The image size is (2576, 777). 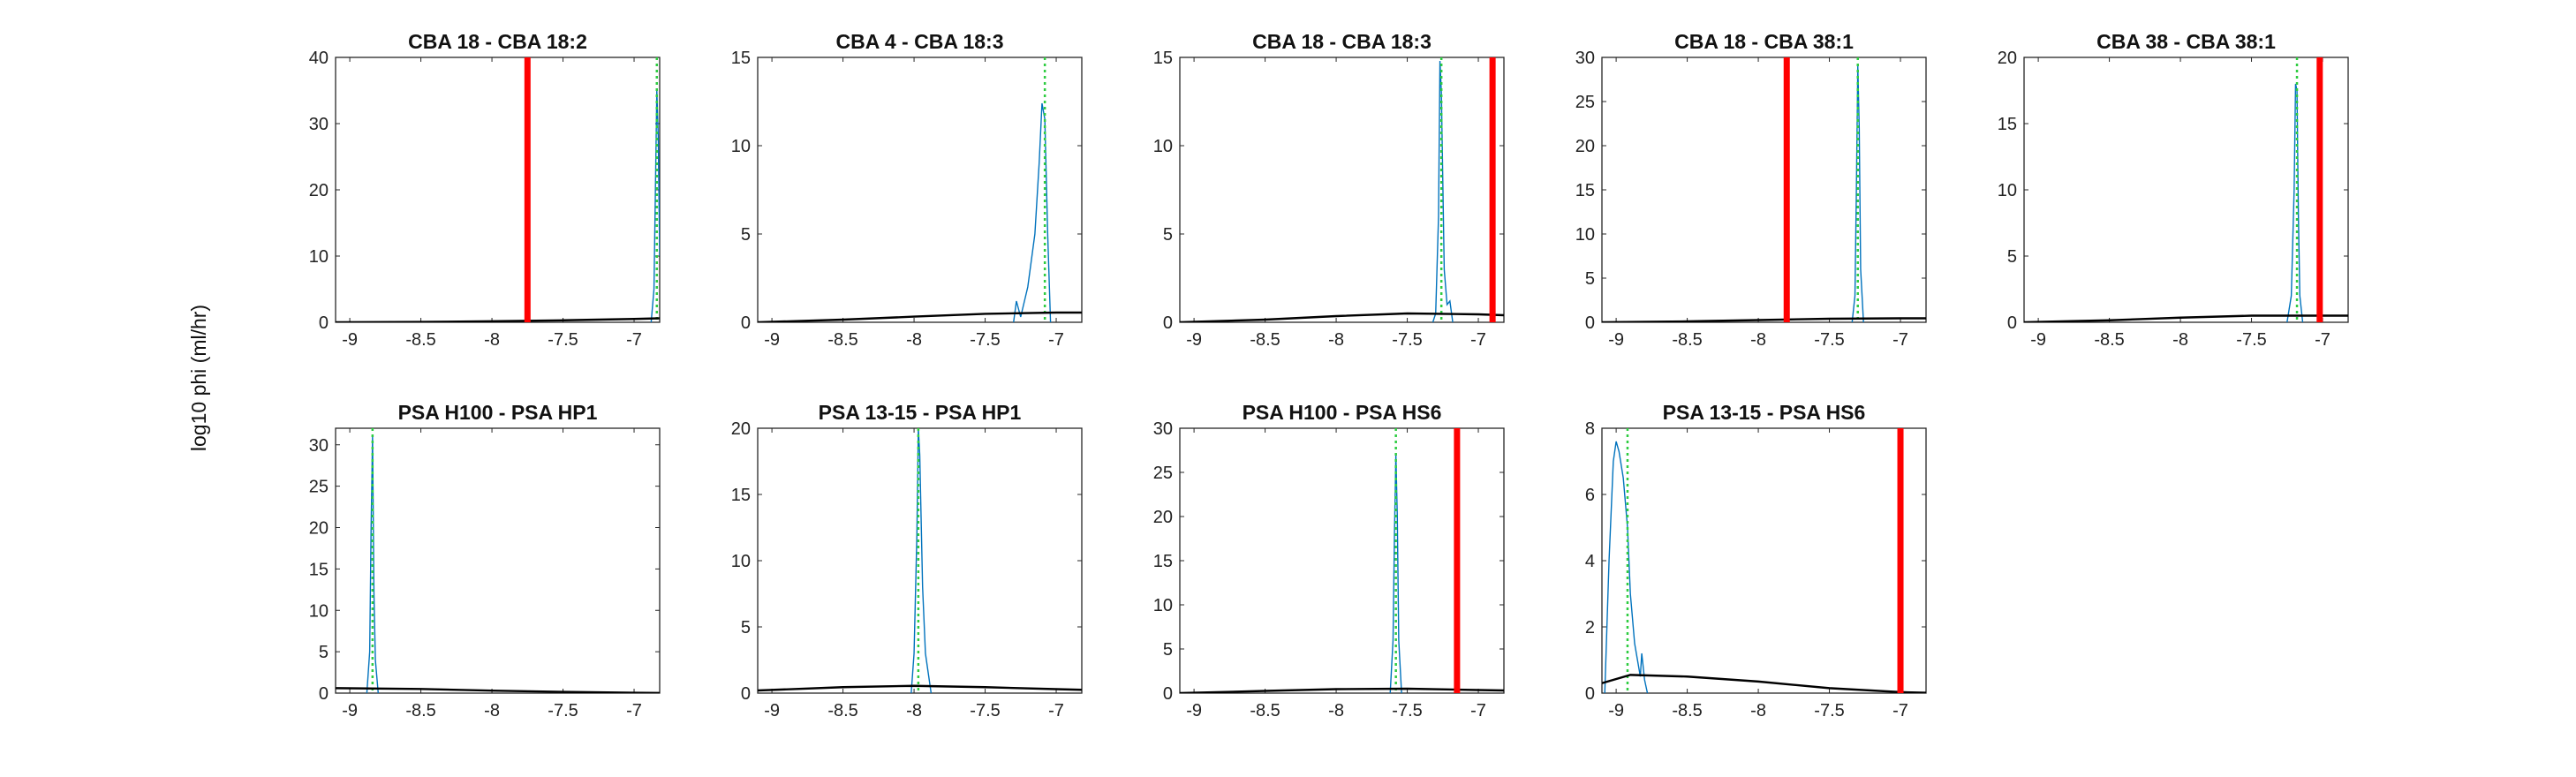 What do you see at coordinates (2186, 41) in the screenshot?
I see `subplot-title: CBA 38 - CBA 38:1` at bounding box center [2186, 41].